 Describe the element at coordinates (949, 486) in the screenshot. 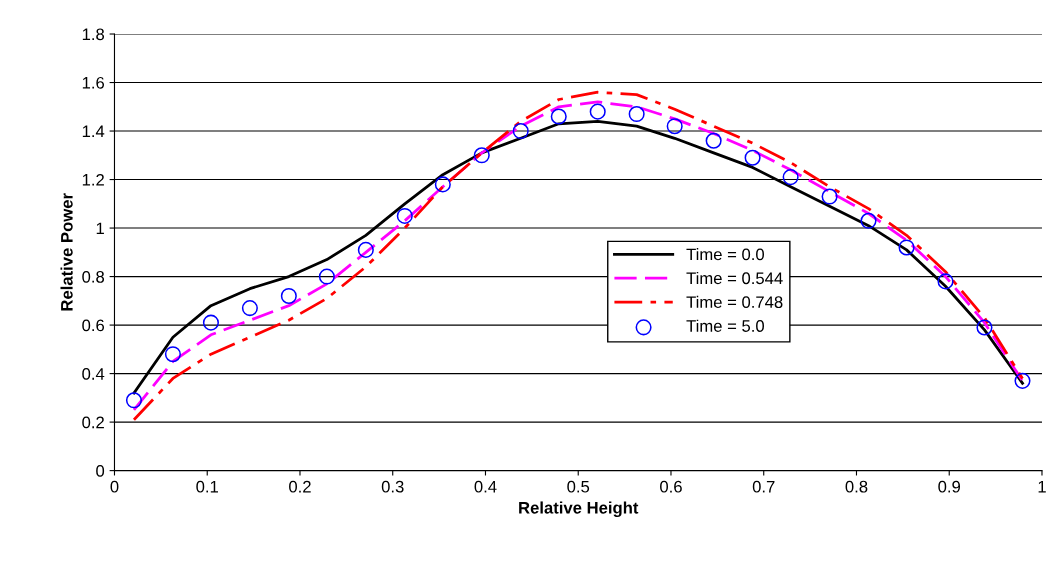

I see `x-tick-label: 0.9` at that location.